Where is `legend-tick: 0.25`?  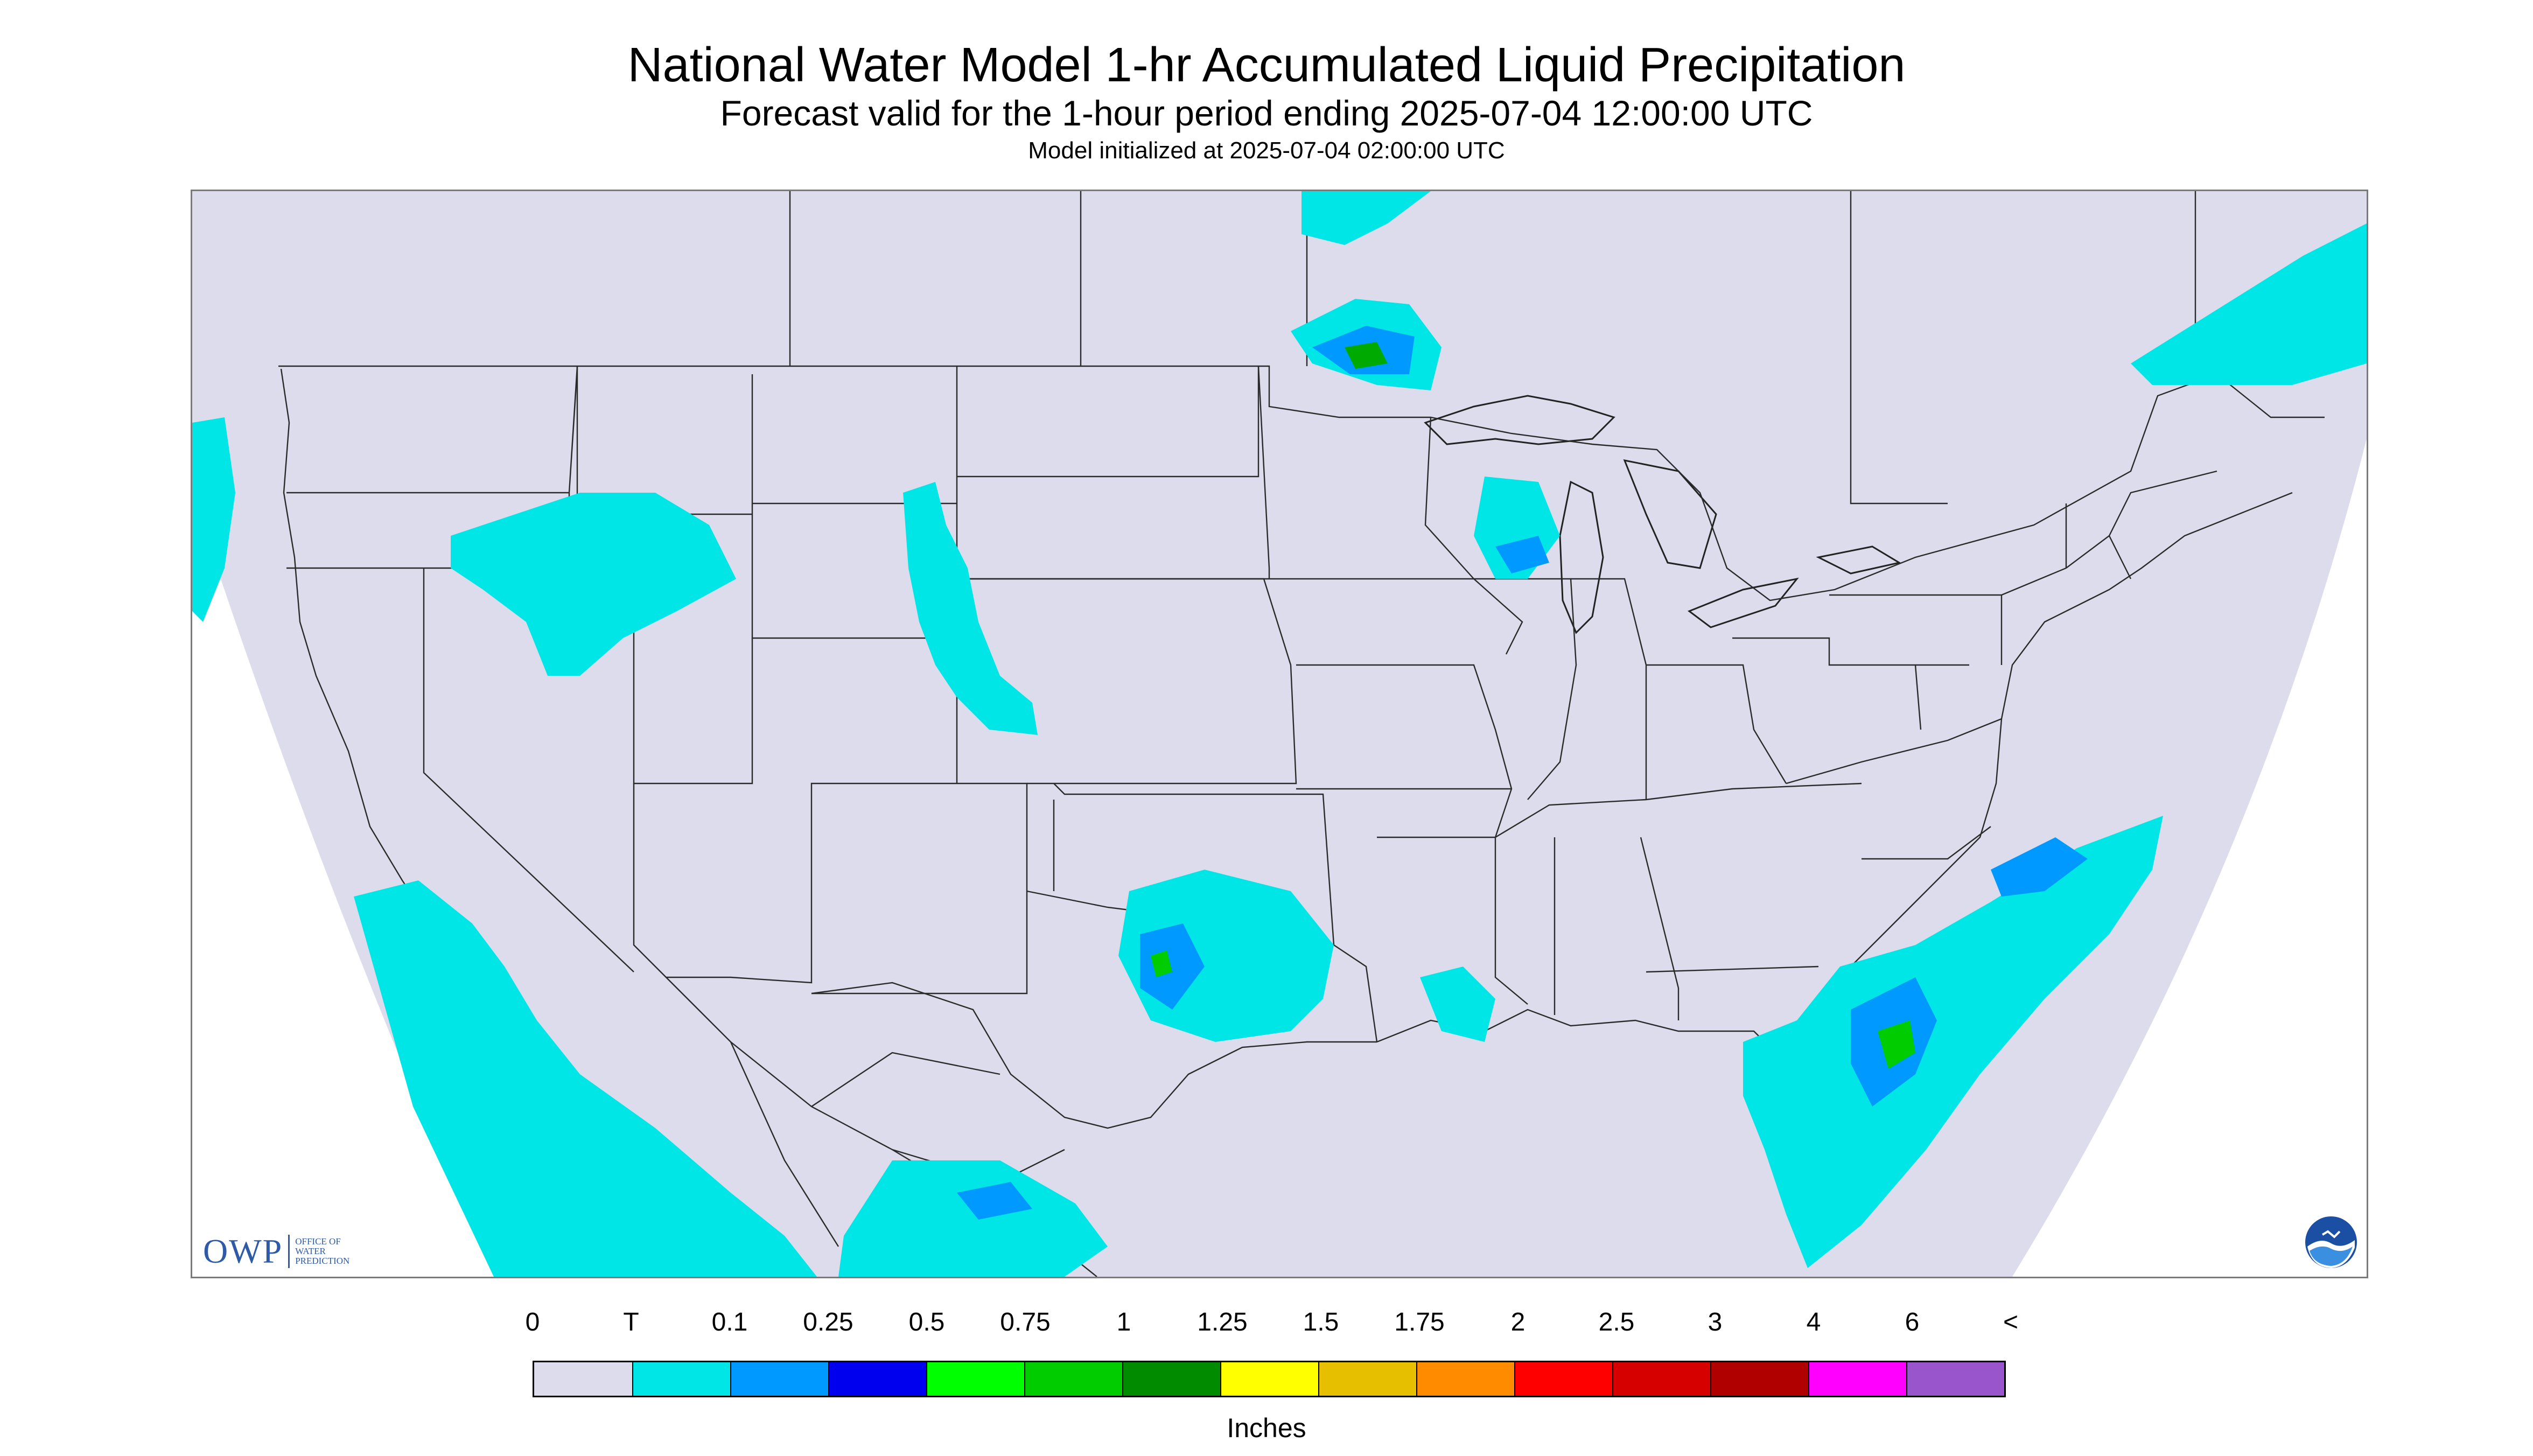 legend-tick: 0.25 is located at coordinates (828, 1322).